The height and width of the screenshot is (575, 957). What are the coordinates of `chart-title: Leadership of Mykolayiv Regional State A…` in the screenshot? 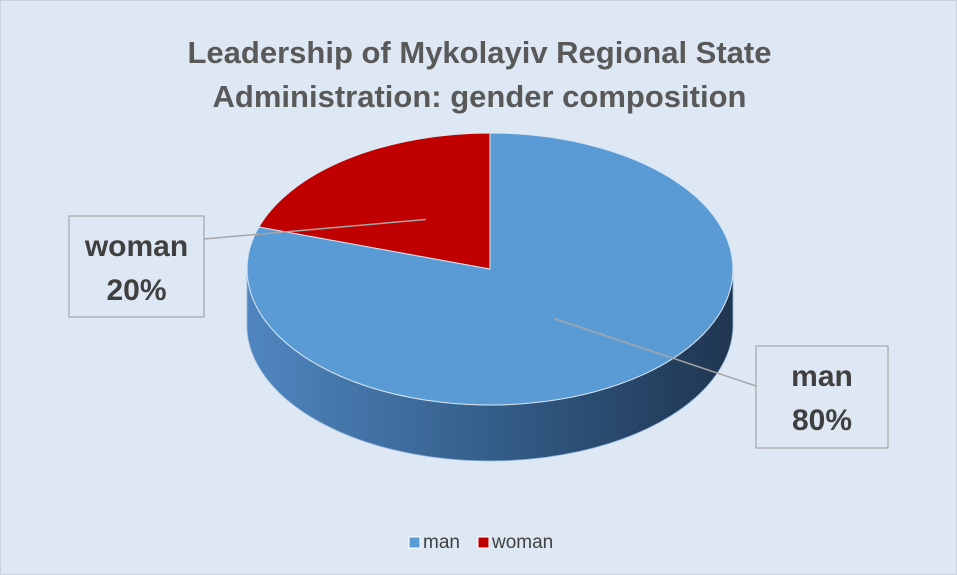 It's located at (479, 74).